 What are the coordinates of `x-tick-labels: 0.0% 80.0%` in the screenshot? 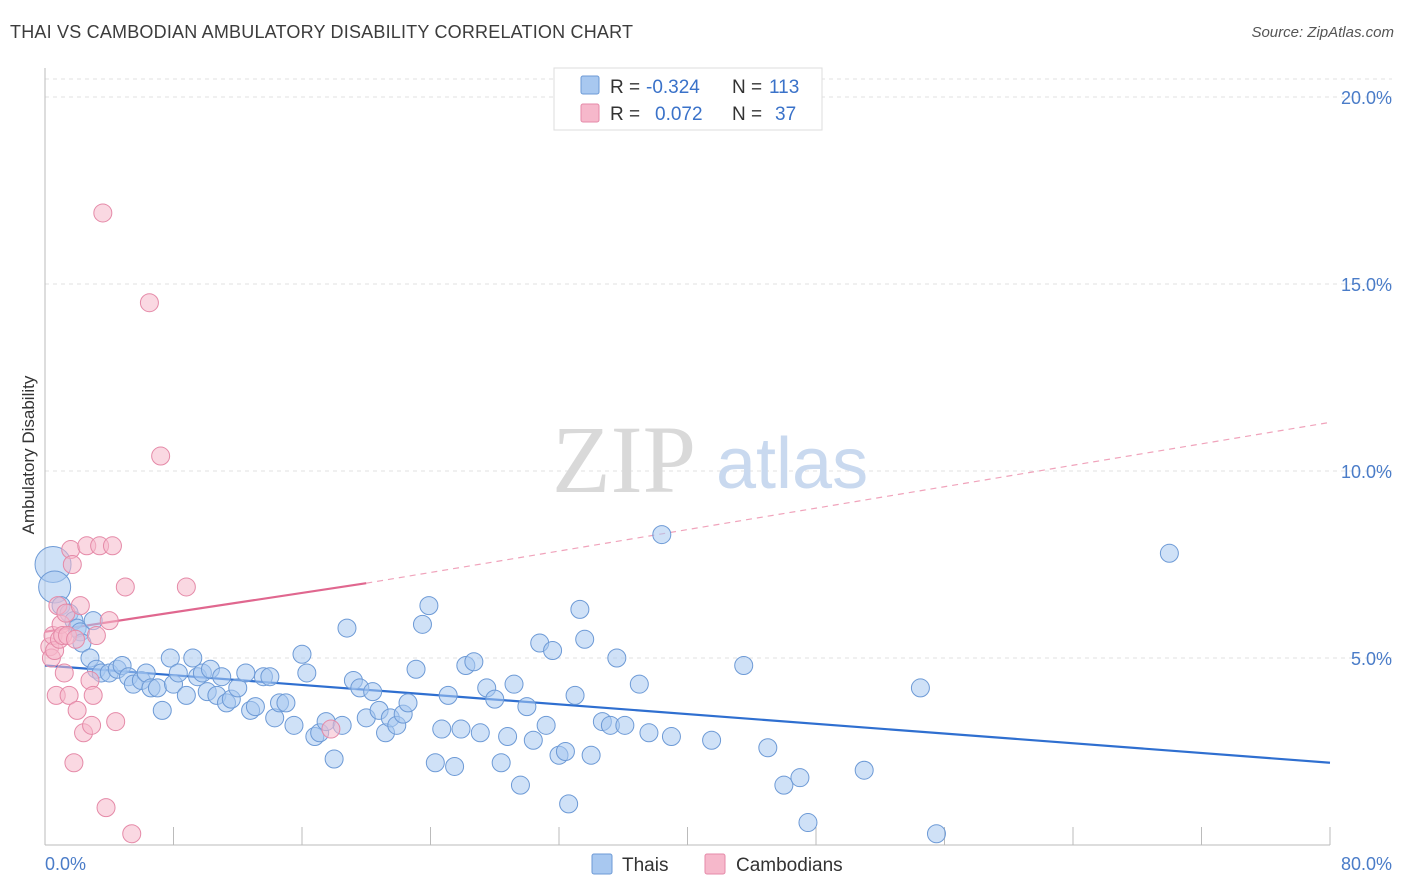 It's located at (718, 864).